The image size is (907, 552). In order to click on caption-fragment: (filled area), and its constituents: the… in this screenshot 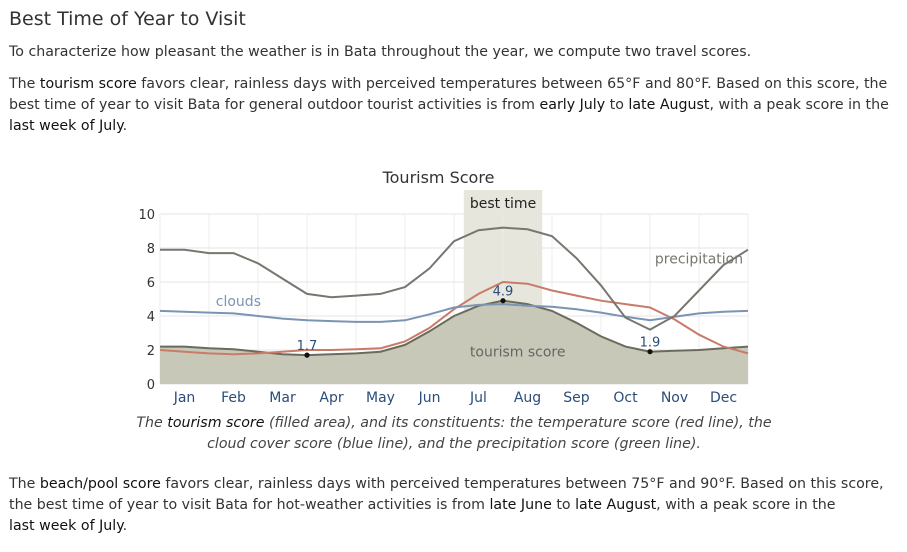, I will do `click(489, 433)`.